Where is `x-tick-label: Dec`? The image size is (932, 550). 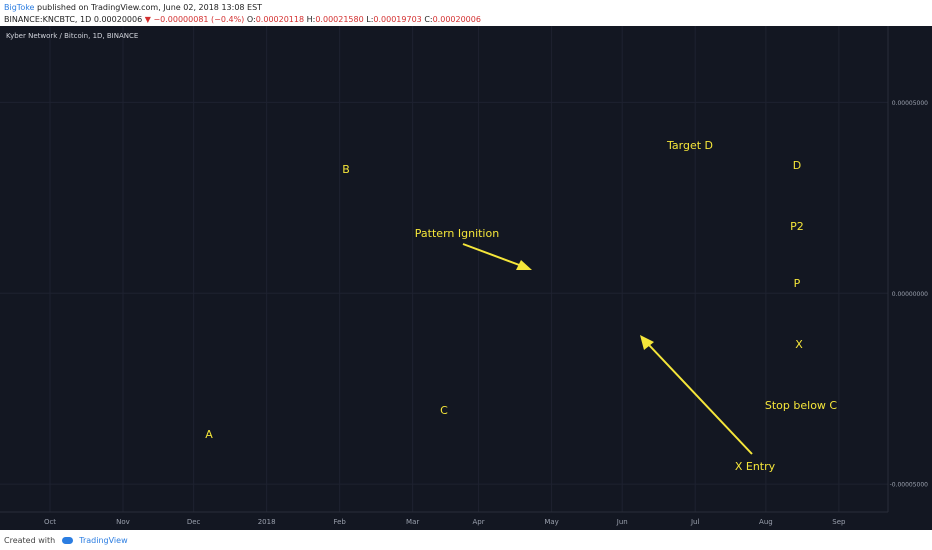
x-tick-label: Dec is located at coordinates (194, 522).